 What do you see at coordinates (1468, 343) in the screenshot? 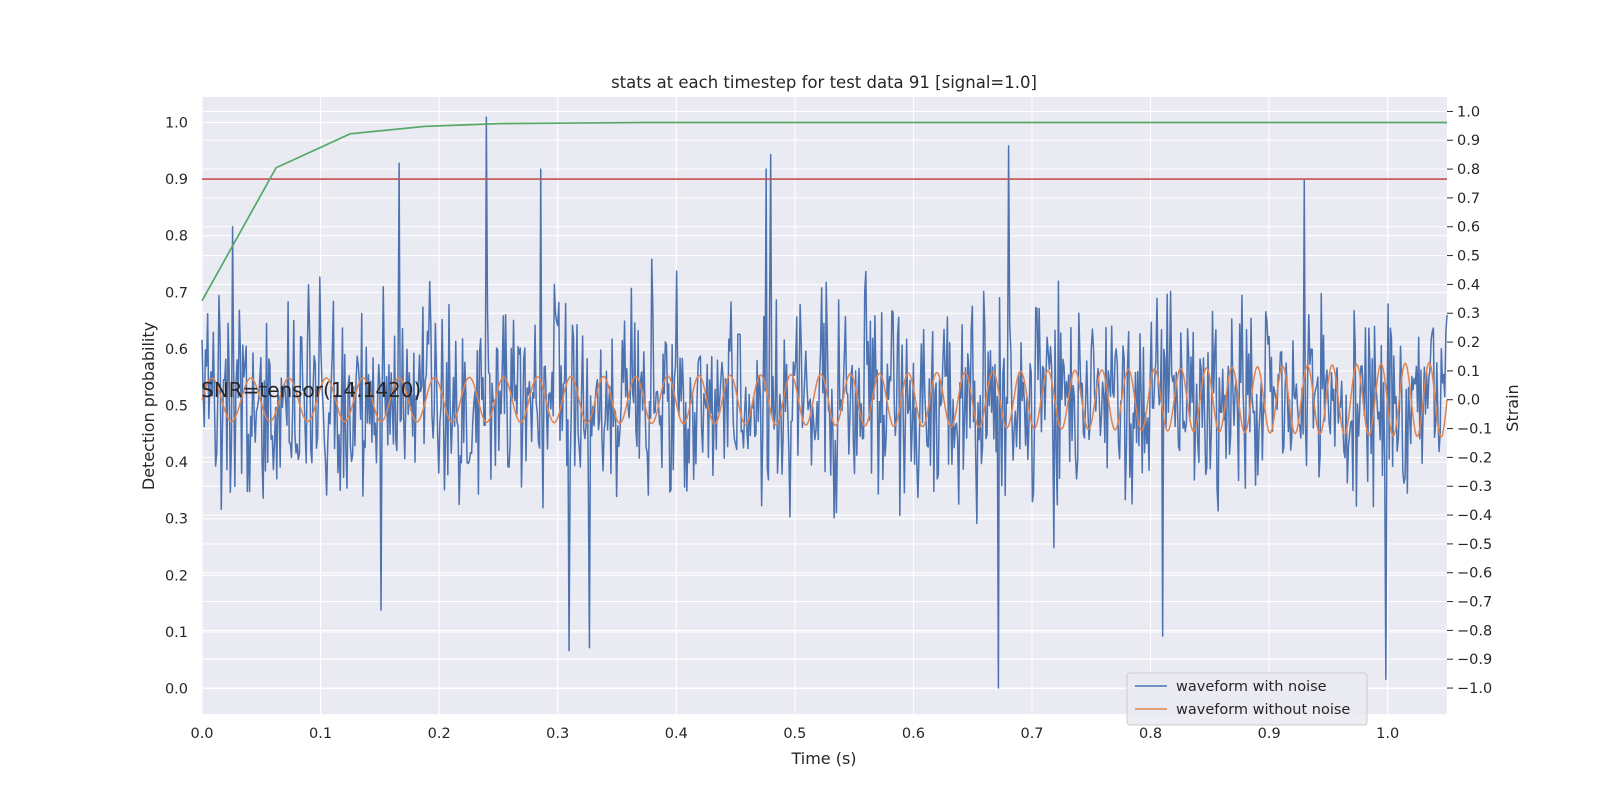
I see `right-y-tick-label-12: 0.2` at bounding box center [1468, 343].